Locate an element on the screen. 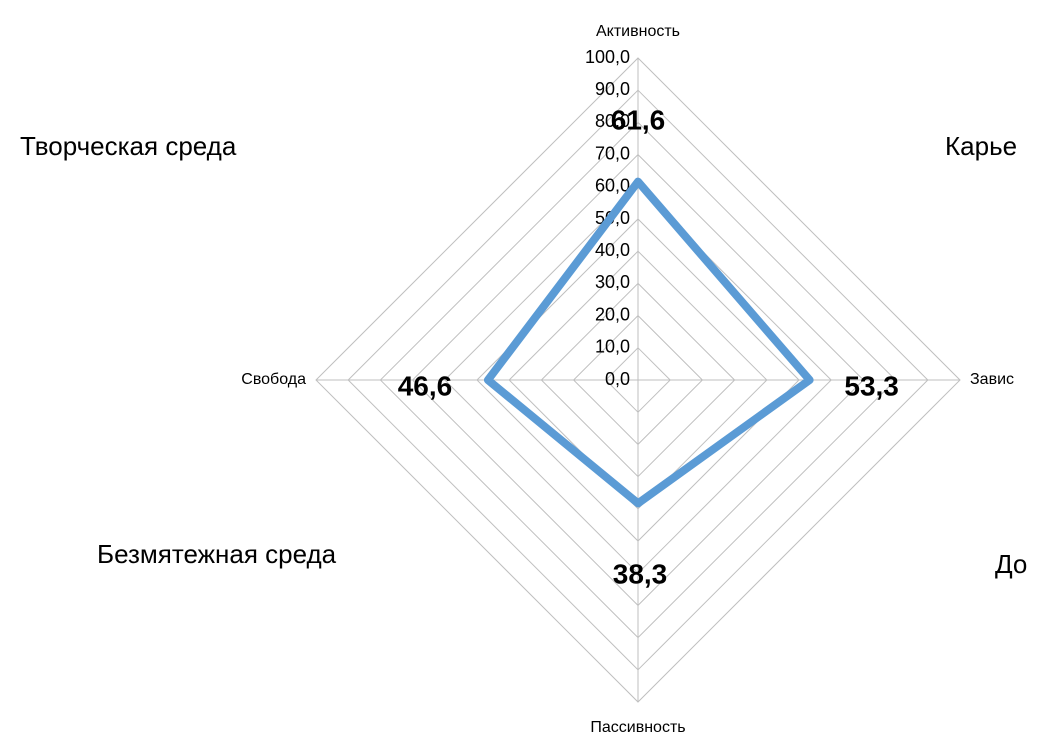 The width and height of the screenshot is (1045, 747). tick-label: 30,0 is located at coordinates (612, 282).